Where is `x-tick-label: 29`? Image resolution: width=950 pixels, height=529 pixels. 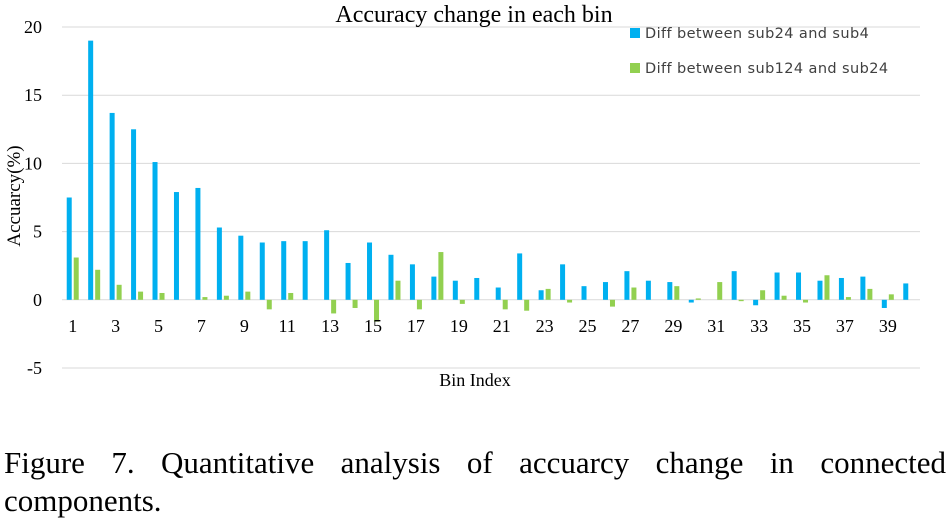
x-tick-label: 29 is located at coordinates (673, 326).